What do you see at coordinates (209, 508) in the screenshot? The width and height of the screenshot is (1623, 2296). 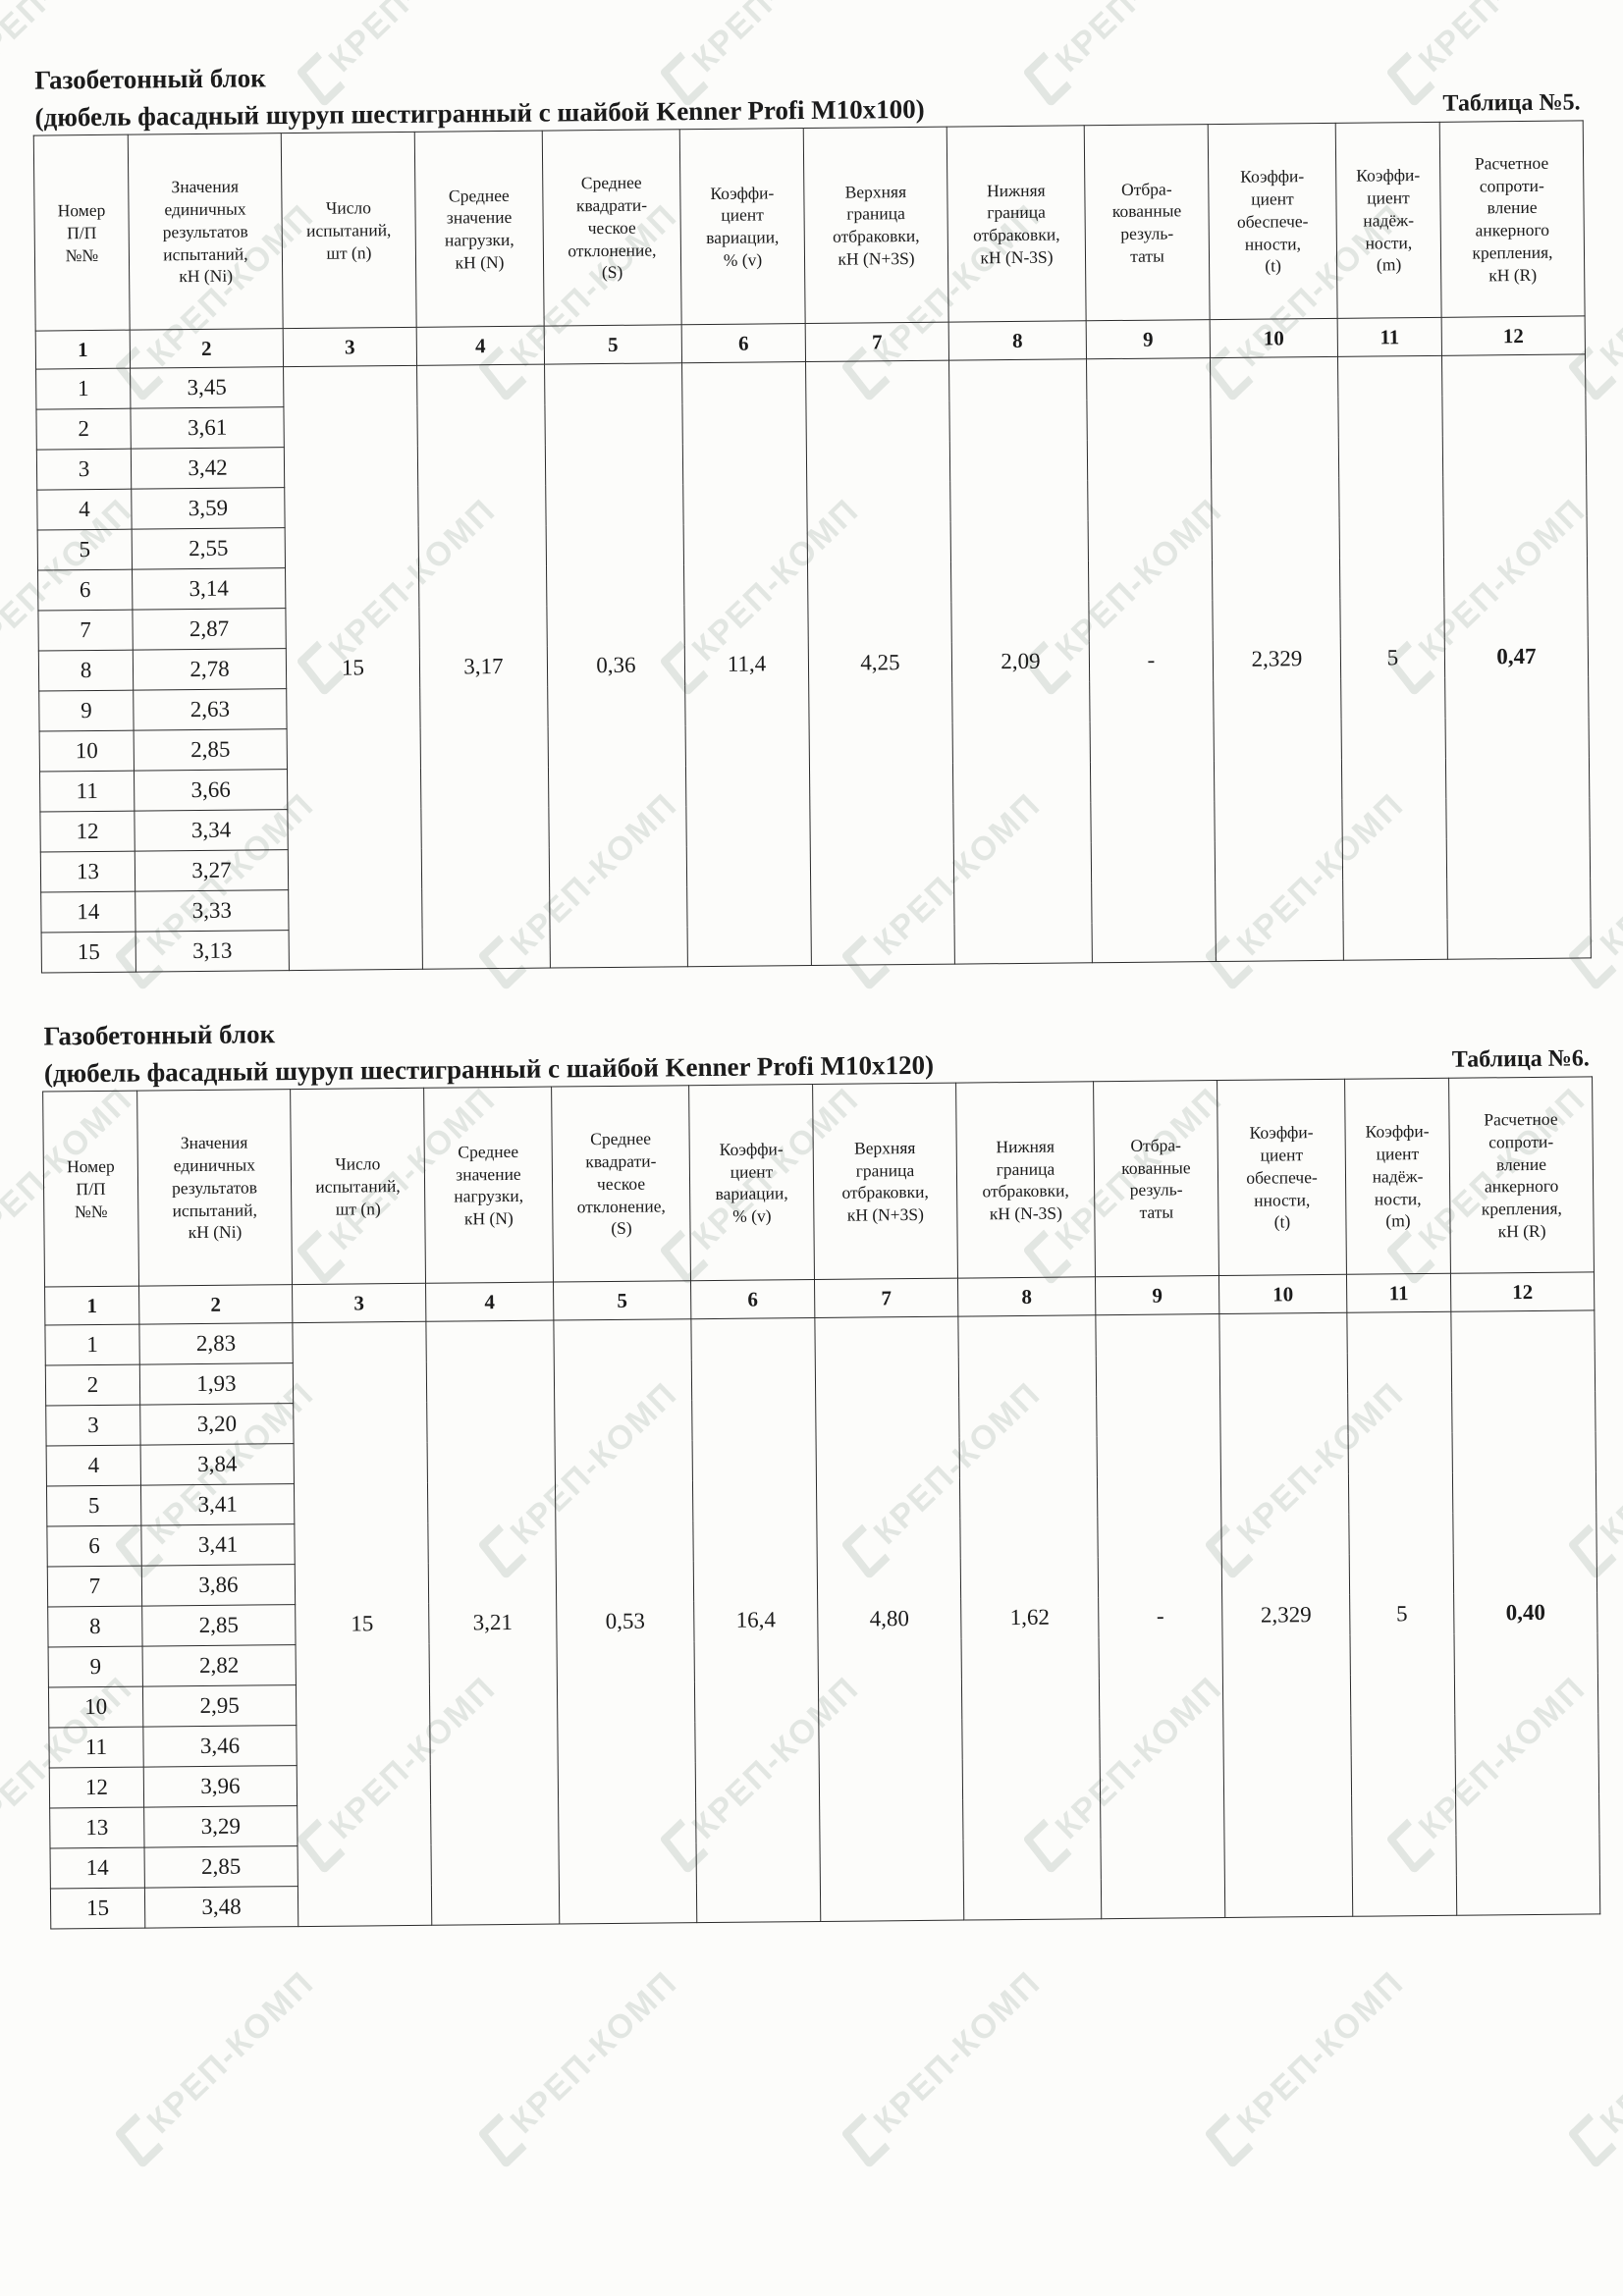 I see `test-result-cell: 3,59` at bounding box center [209, 508].